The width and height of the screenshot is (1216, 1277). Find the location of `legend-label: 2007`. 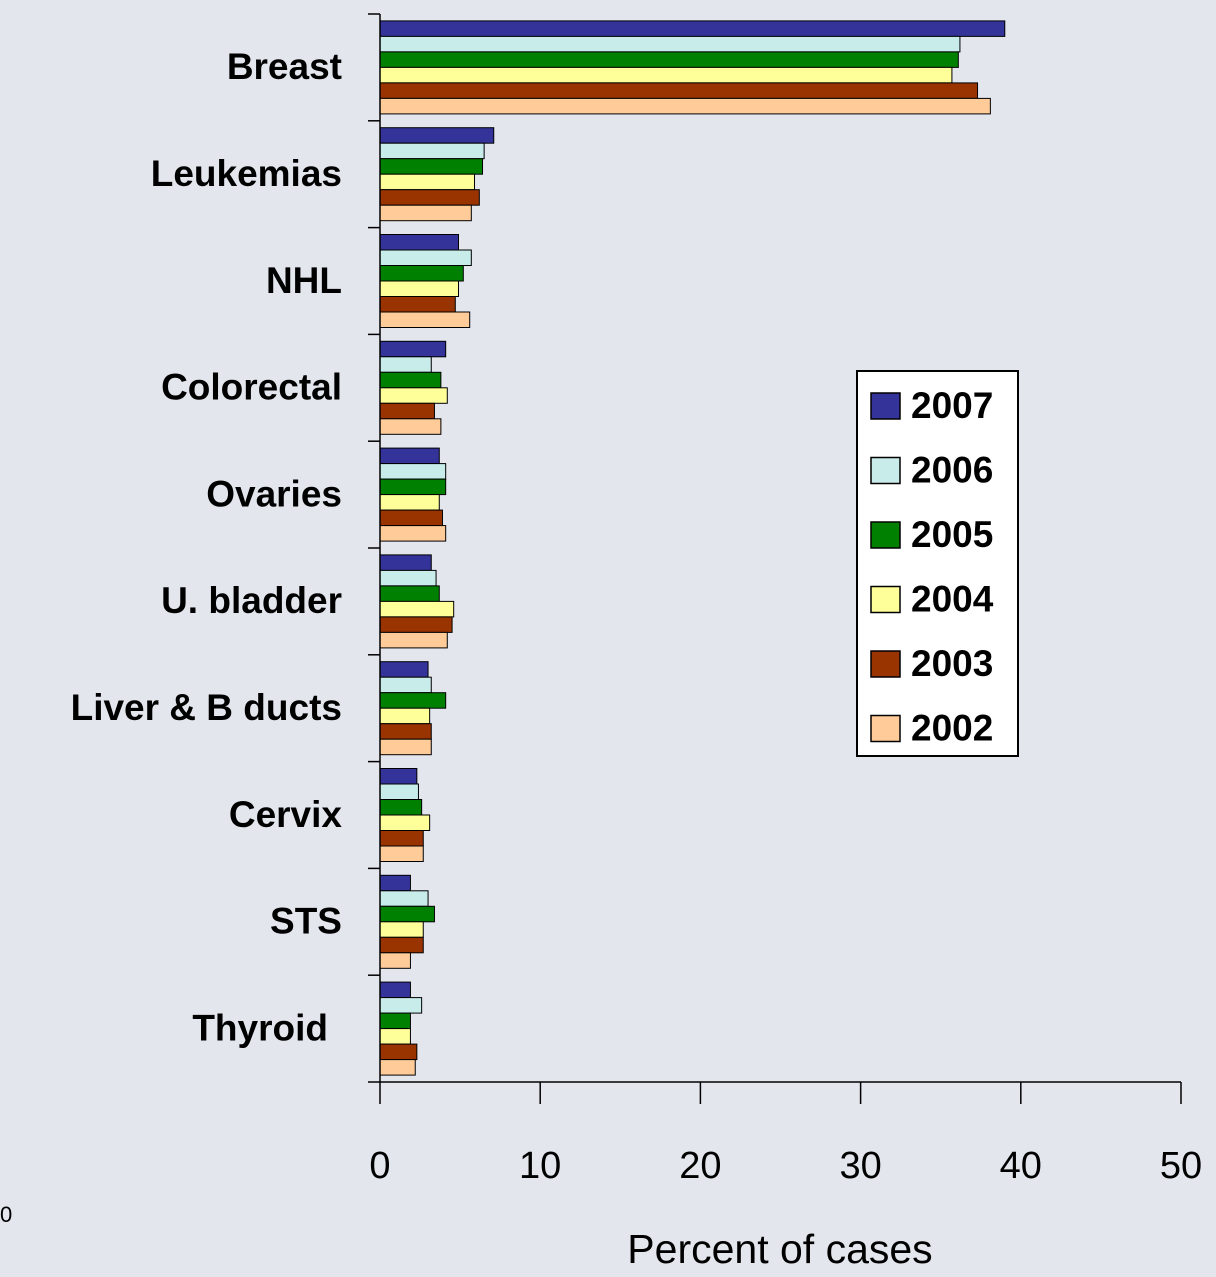

legend-label: 2007 is located at coordinates (952, 405).